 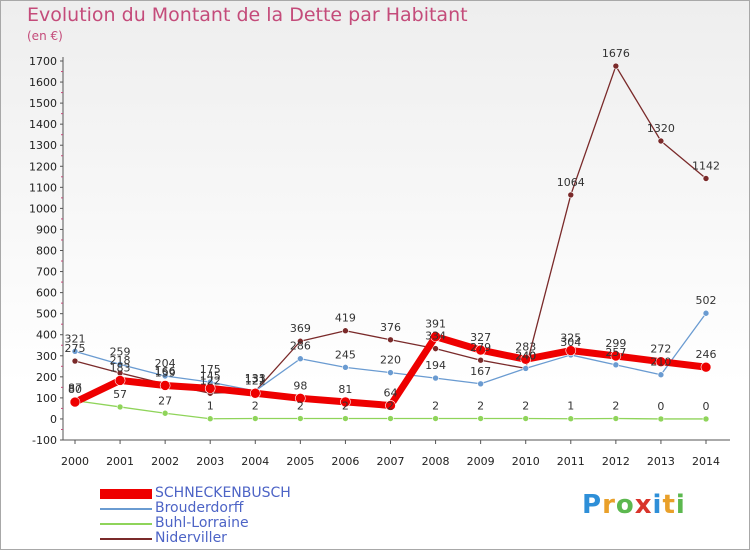 I want to click on data-label: 80, so click(x=75, y=389).